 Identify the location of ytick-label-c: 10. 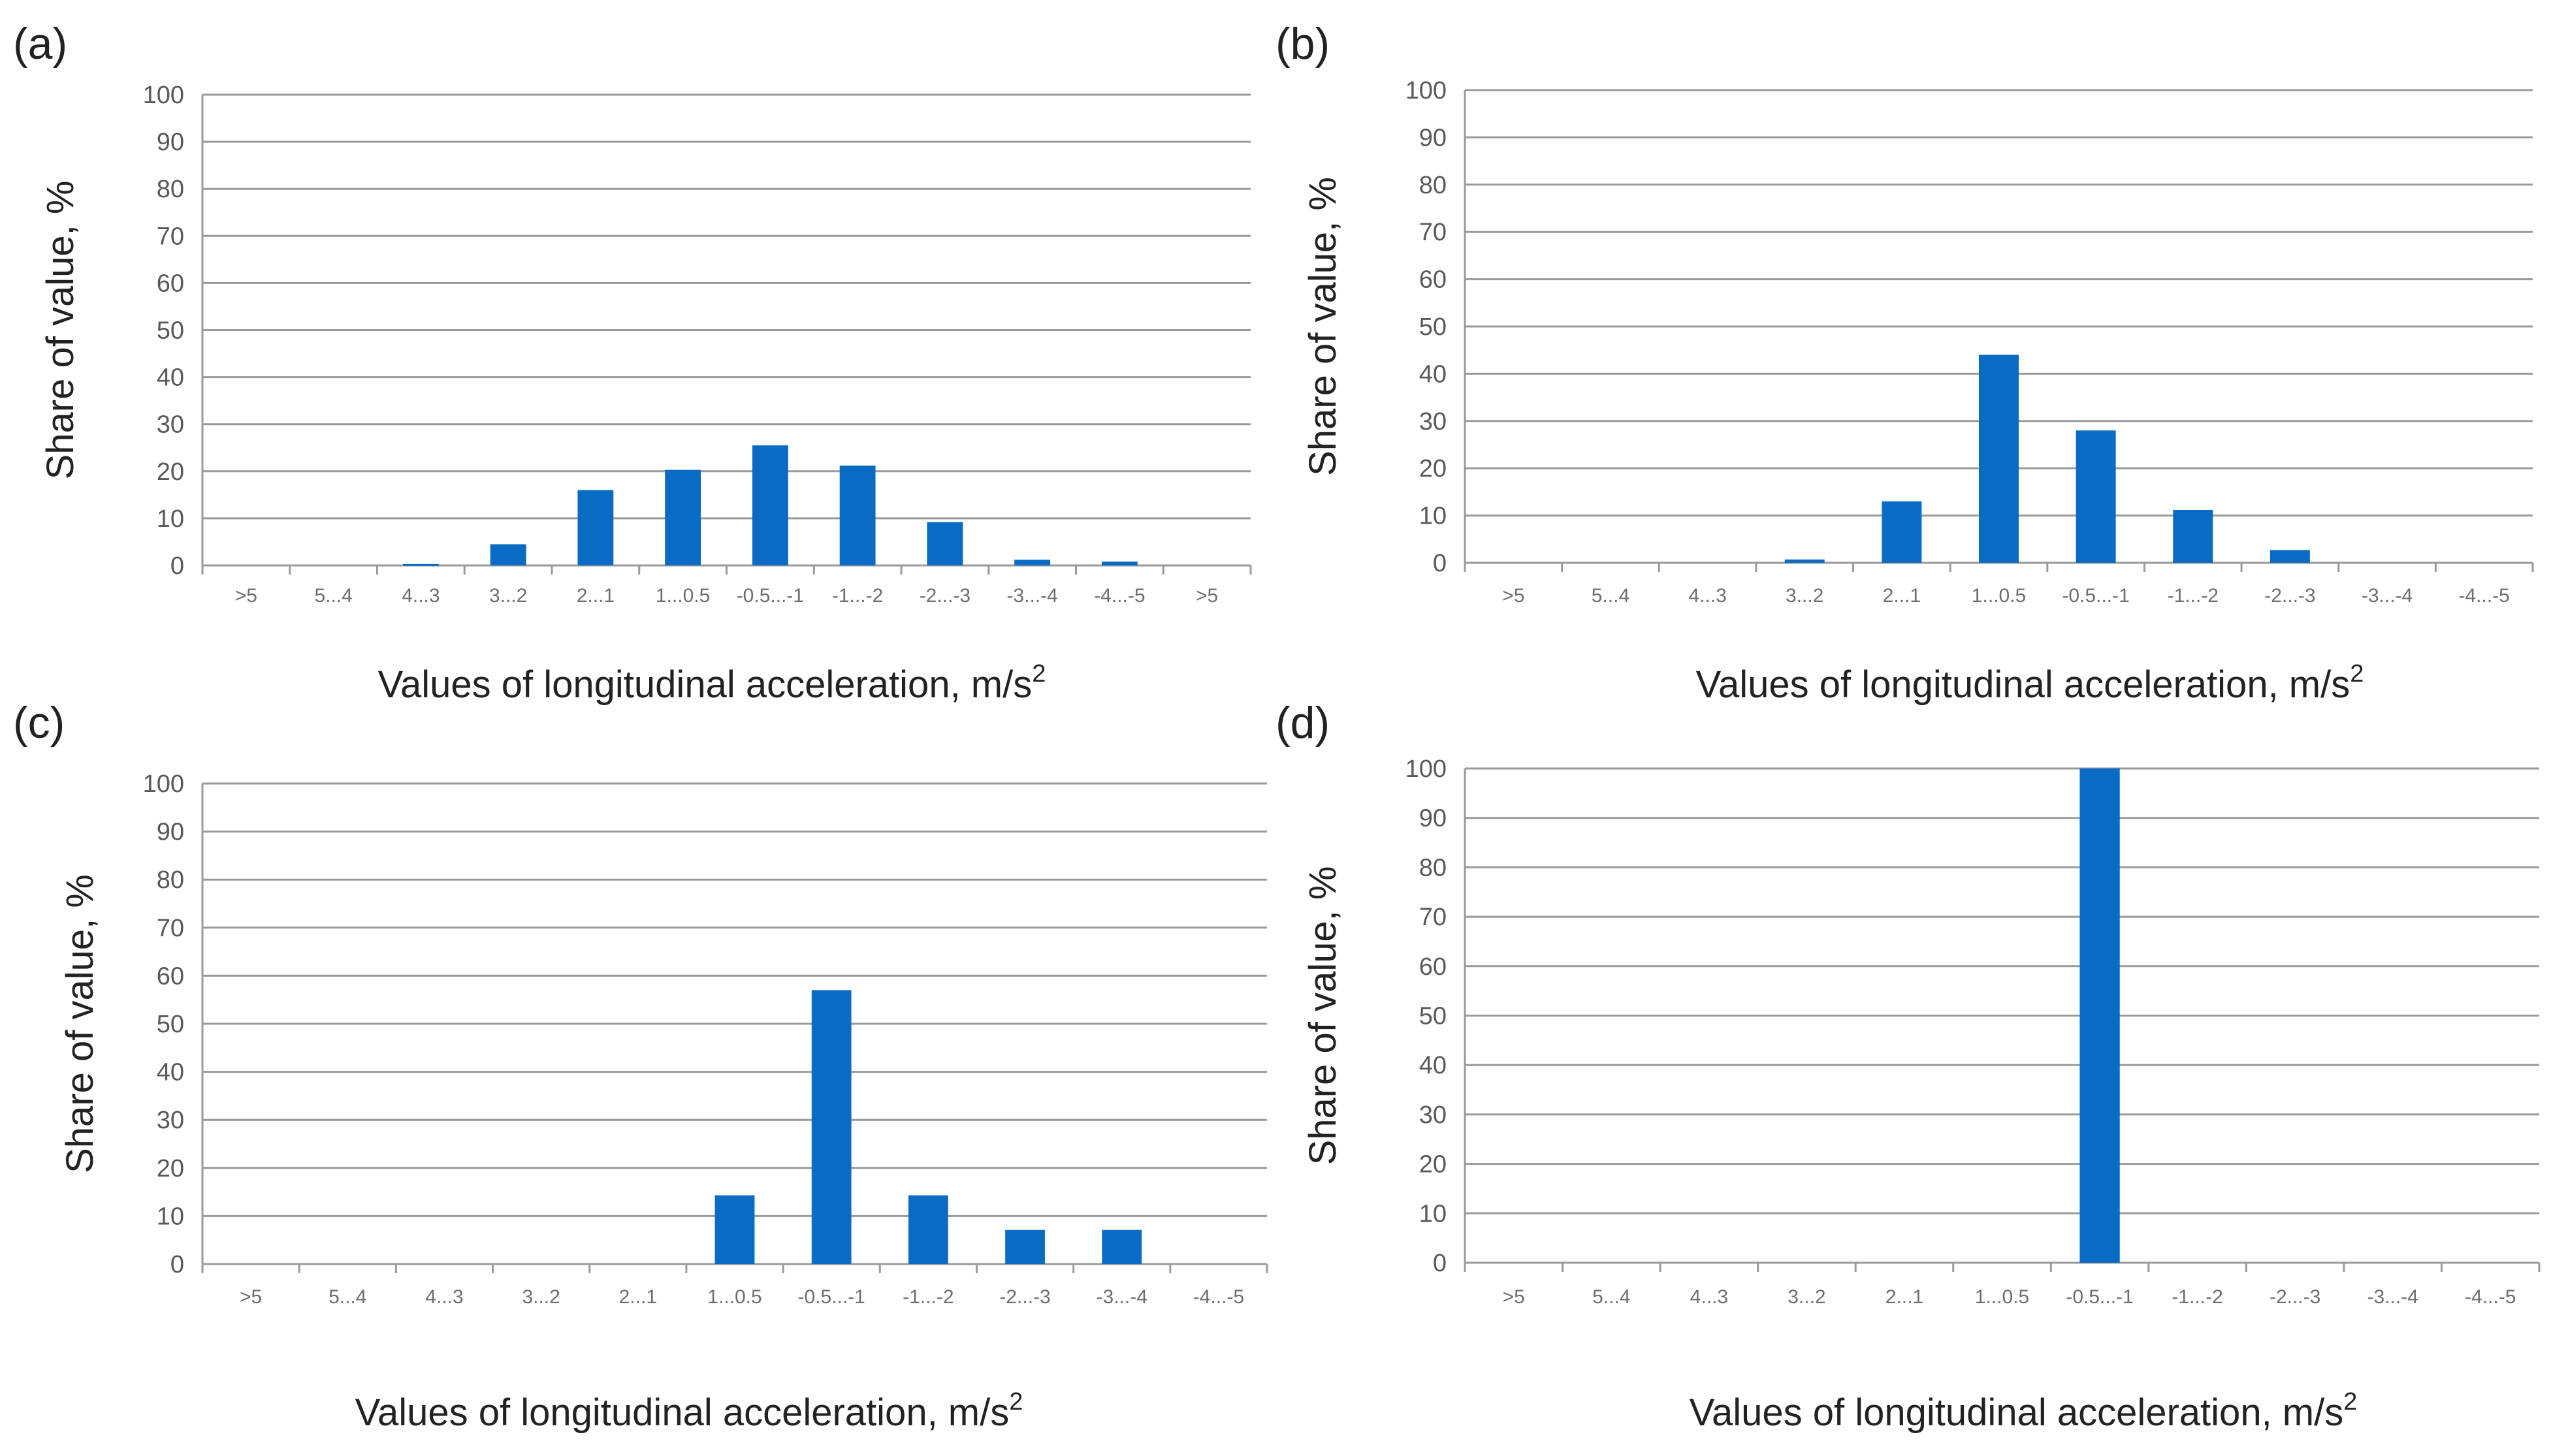
(170, 1217).